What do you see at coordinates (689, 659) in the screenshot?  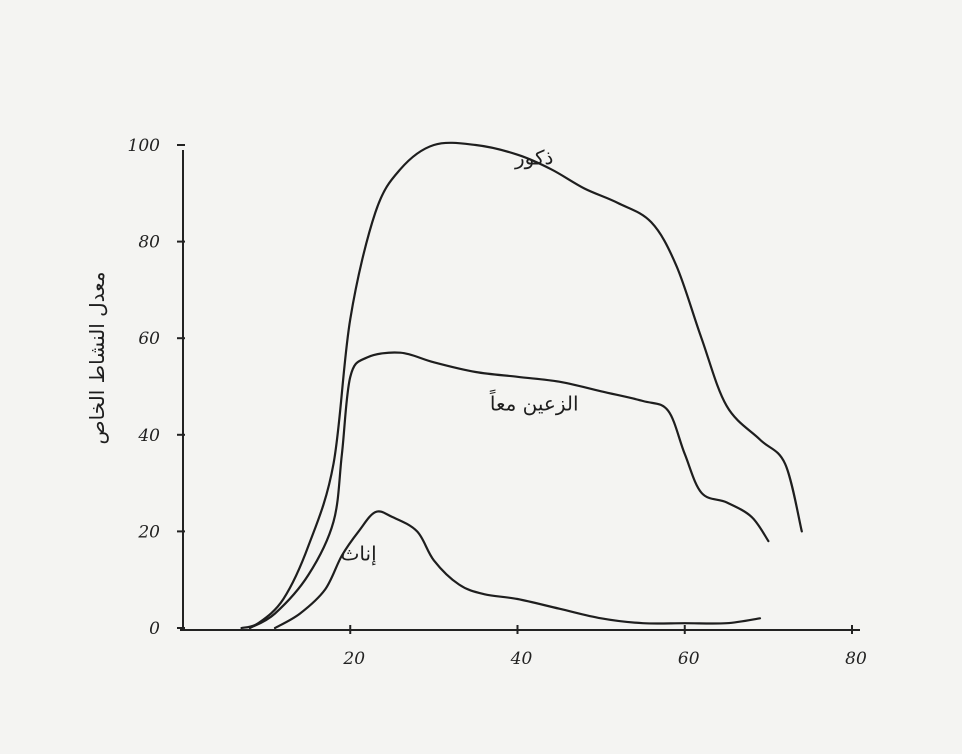 I see `x-tick-label: 60` at bounding box center [689, 659].